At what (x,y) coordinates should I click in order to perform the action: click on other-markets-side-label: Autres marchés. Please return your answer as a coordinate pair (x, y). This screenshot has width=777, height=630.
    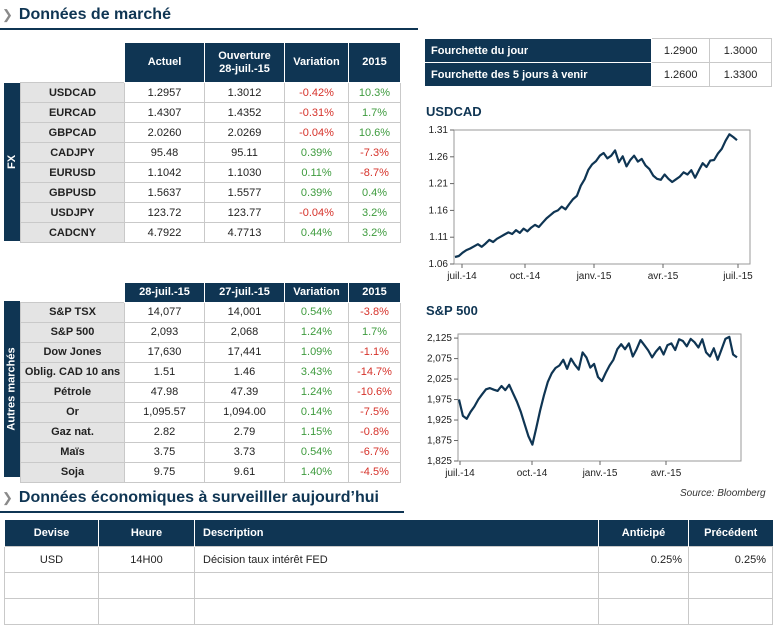
    Looking at the image, I should click on (12, 389).